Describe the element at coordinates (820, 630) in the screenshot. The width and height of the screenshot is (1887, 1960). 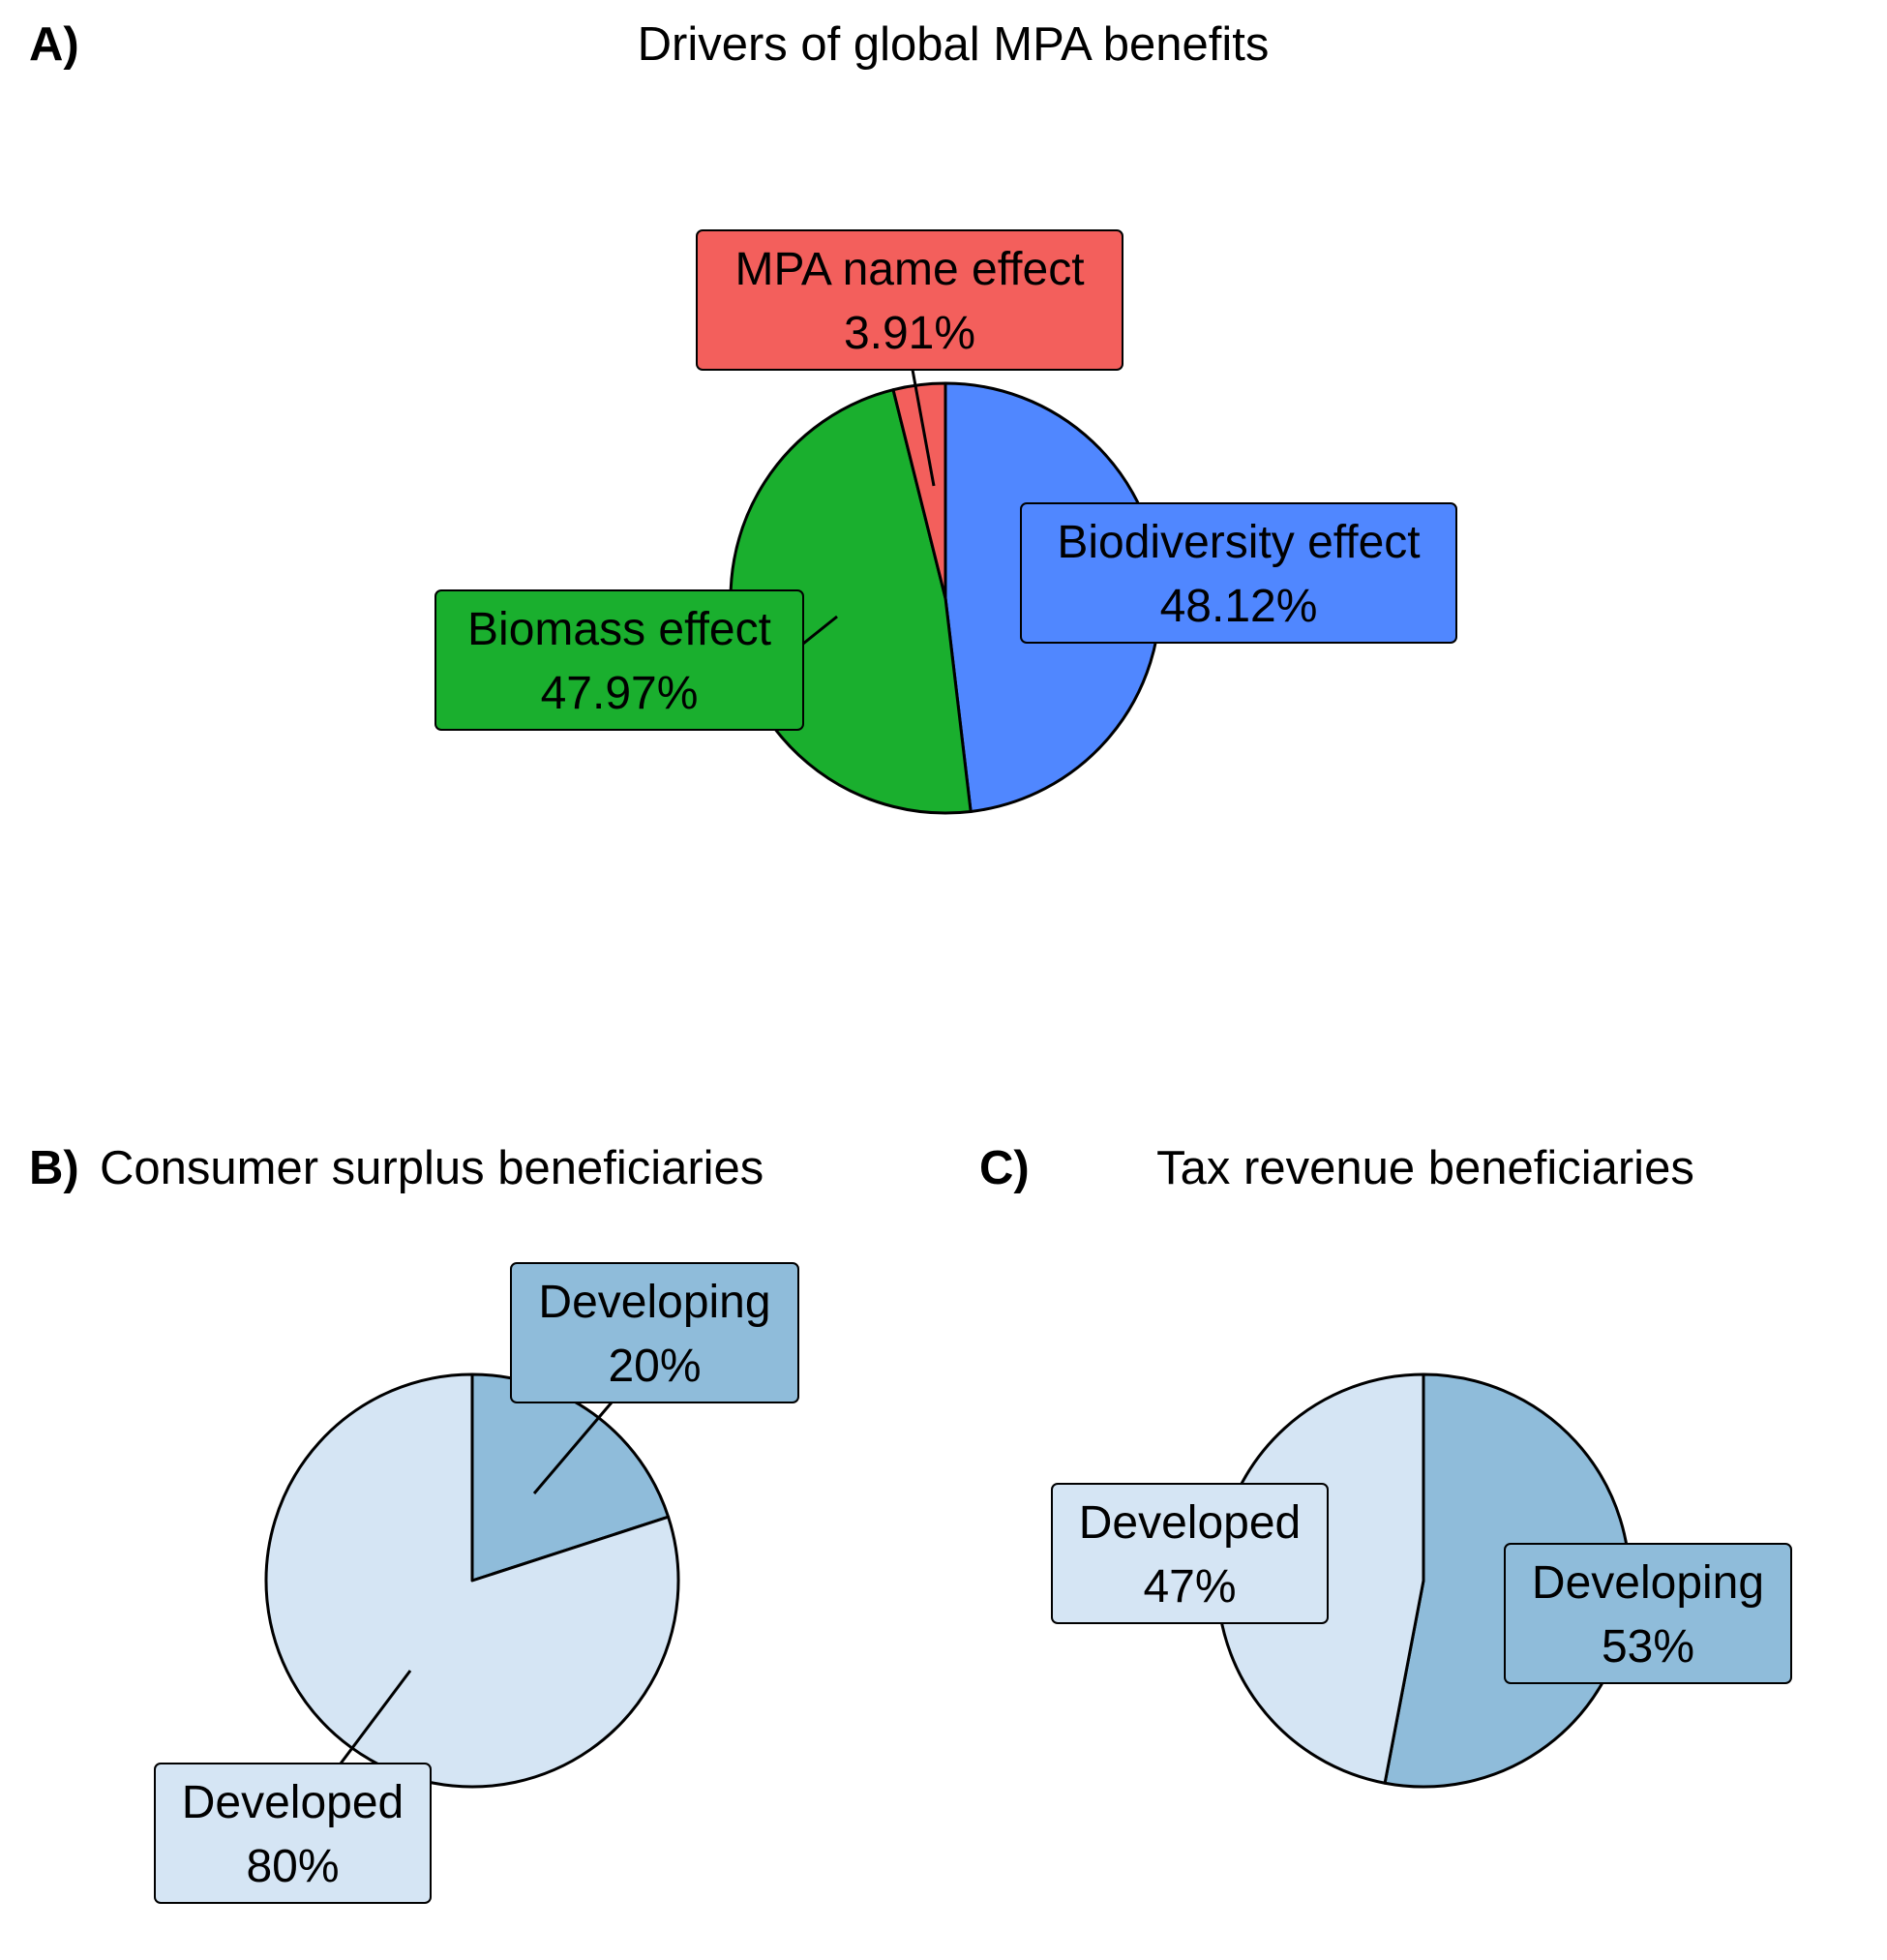
I see `leader-line-biomass-effect` at that location.